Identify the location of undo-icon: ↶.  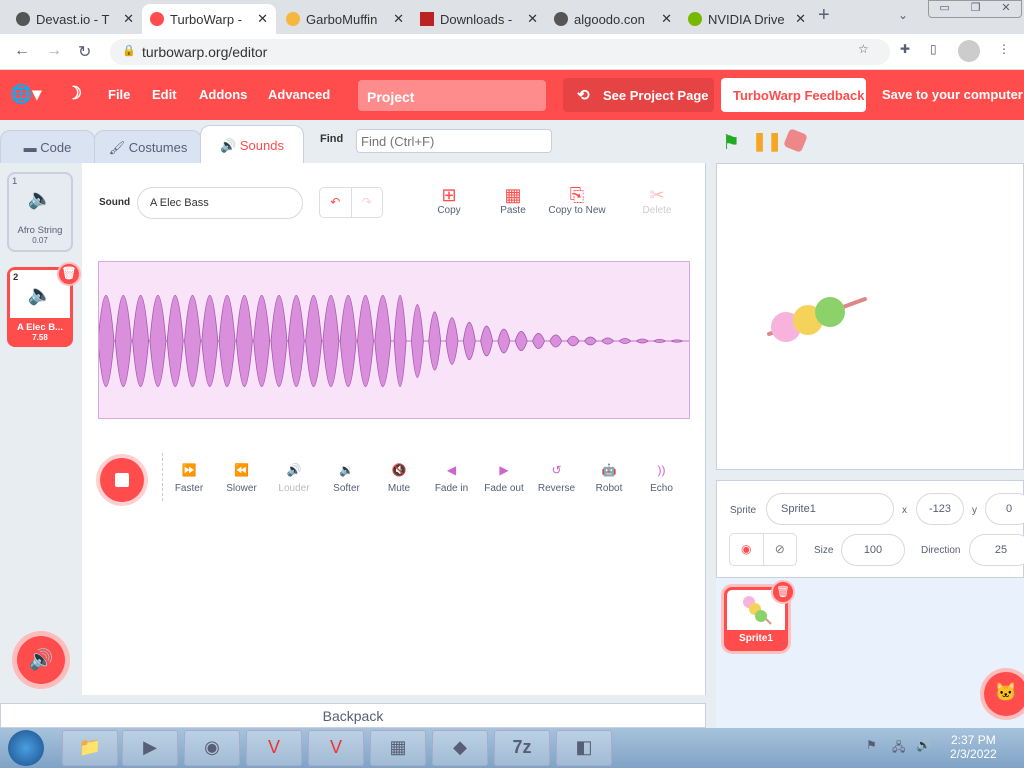
(336, 202).